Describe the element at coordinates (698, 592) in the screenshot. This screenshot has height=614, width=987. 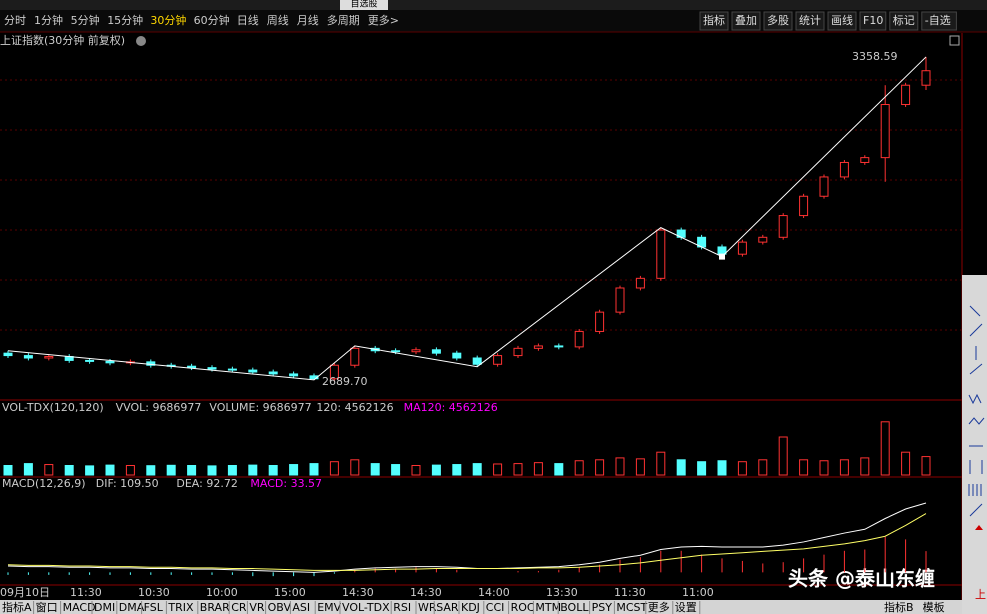
I see `time-label: 11:00` at that location.